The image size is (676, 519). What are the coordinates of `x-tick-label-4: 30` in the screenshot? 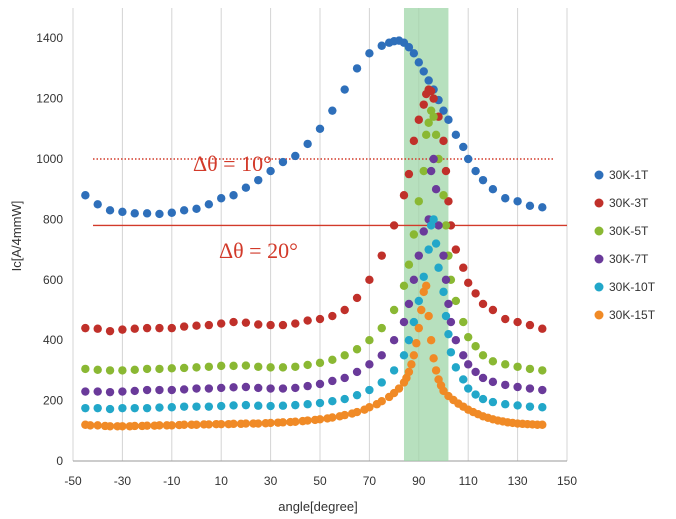 It's located at (271, 481).